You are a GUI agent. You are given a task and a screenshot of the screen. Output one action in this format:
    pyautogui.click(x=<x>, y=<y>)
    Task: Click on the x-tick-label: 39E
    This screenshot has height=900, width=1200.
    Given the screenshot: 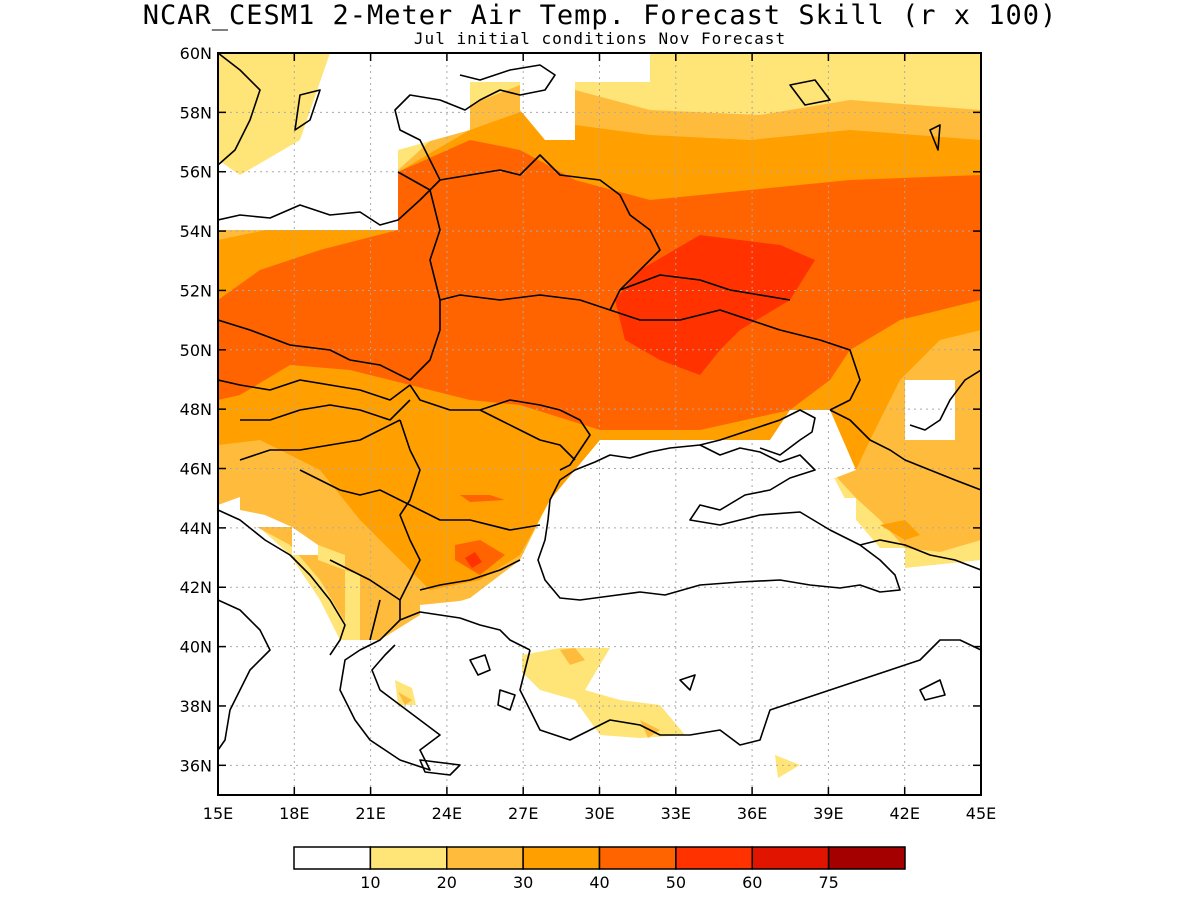 What is the action you would take?
    pyautogui.click(x=828, y=813)
    